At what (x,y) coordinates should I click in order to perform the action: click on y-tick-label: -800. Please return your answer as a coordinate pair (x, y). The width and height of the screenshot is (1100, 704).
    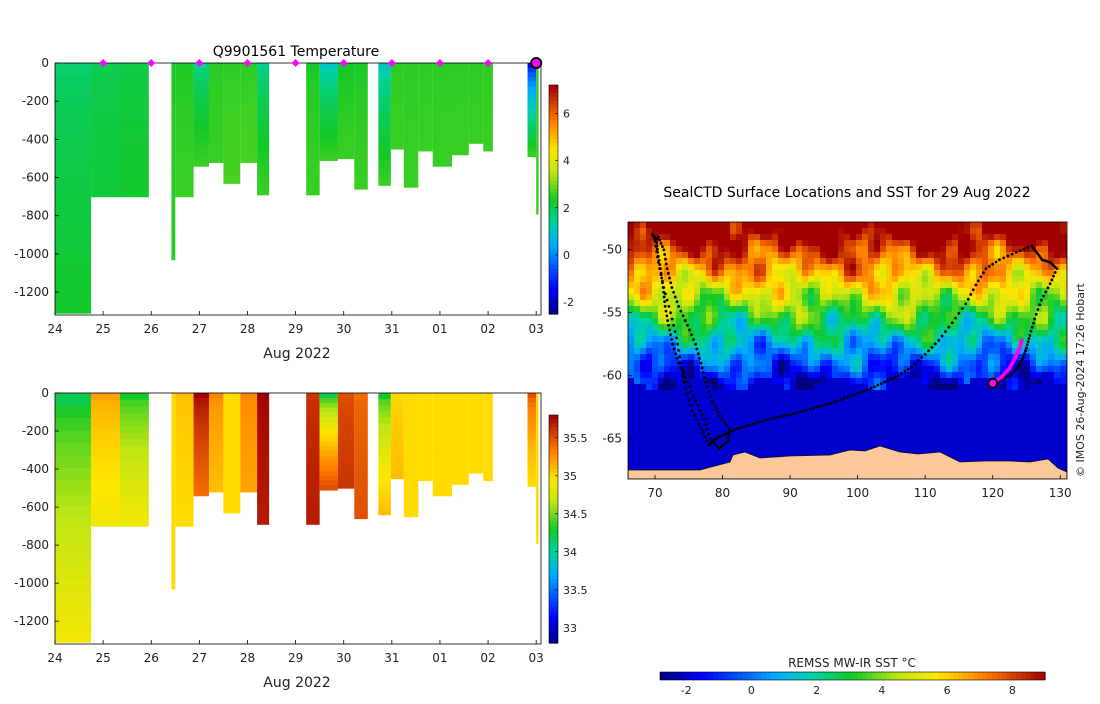
    Looking at the image, I should click on (35, 216).